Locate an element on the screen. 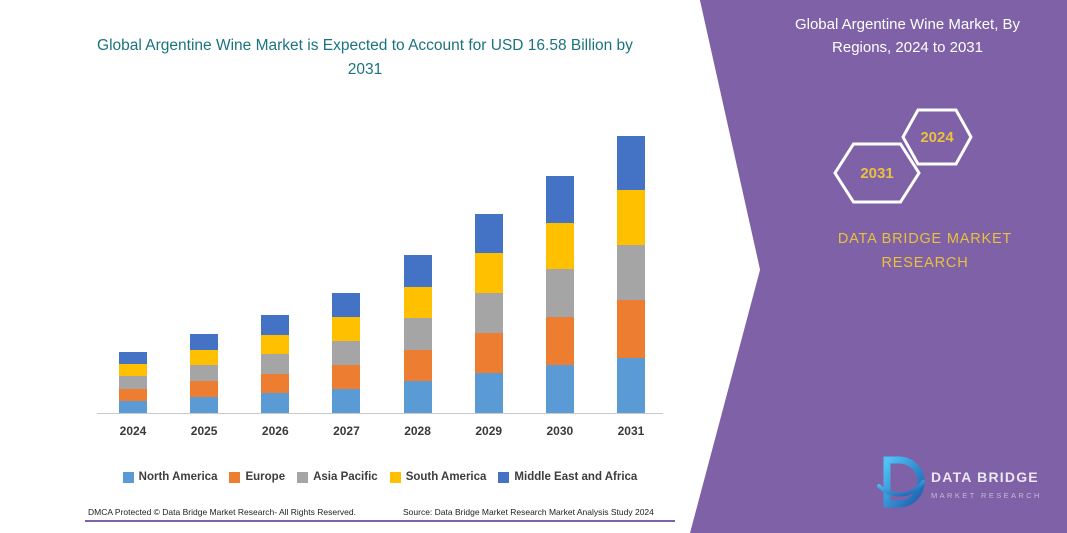 The image size is (1067, 533). bar-segment-2026-middle-east-and-africa is located at coordinates (275, 325).